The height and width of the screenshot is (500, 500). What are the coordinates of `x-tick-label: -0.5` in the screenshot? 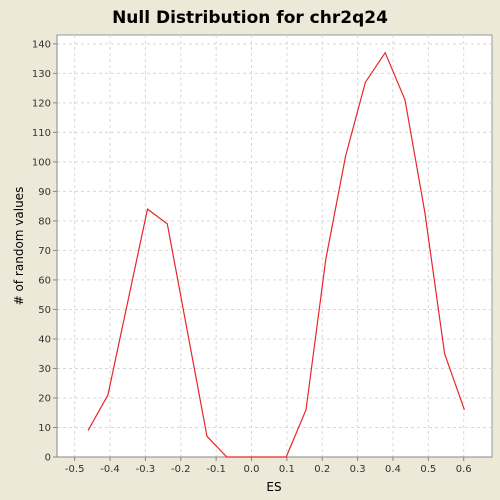 It's located at (75, 469).